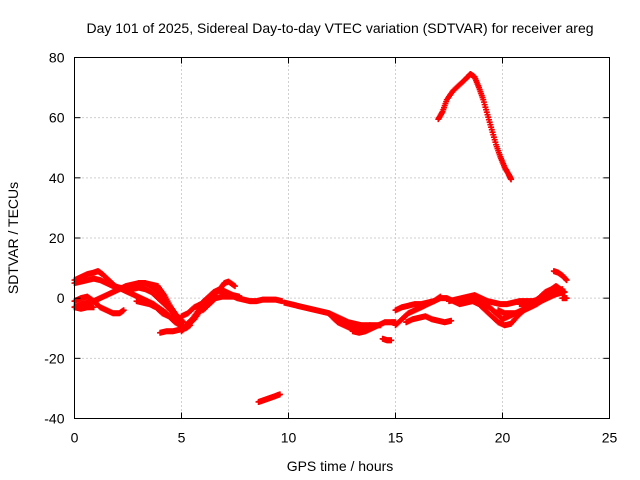 The image size is (640, 480). What do you see at coordinates (75, 438) in the screenshot?
I see `x-tick-label: 0` at bounding box center [75, 438].